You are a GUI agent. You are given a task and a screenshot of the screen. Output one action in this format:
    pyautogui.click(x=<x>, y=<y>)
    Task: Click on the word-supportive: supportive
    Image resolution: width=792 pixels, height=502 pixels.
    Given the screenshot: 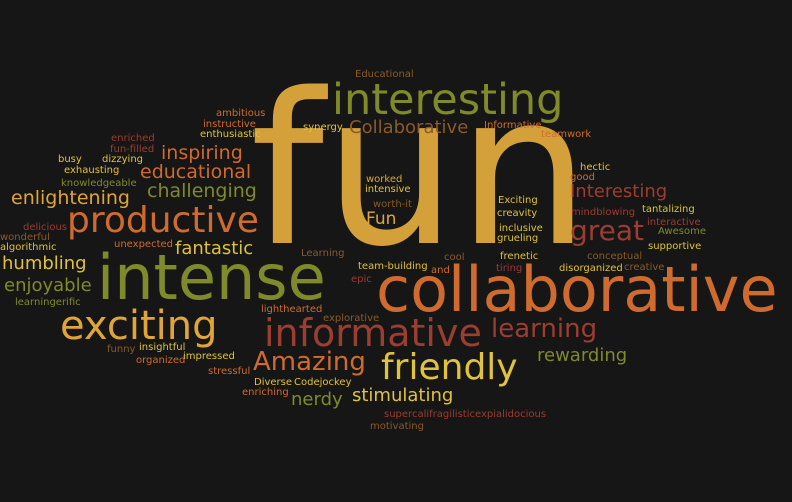 What is the action you would take?
    pyautogui.click(x=675, y=246)
    